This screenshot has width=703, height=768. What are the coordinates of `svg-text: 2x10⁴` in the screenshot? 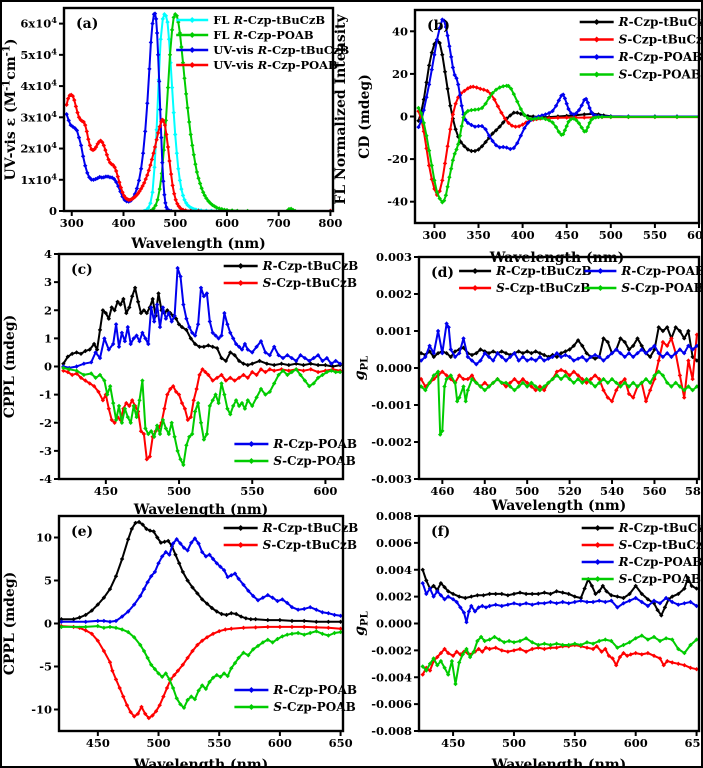 It's located at (38, 147).